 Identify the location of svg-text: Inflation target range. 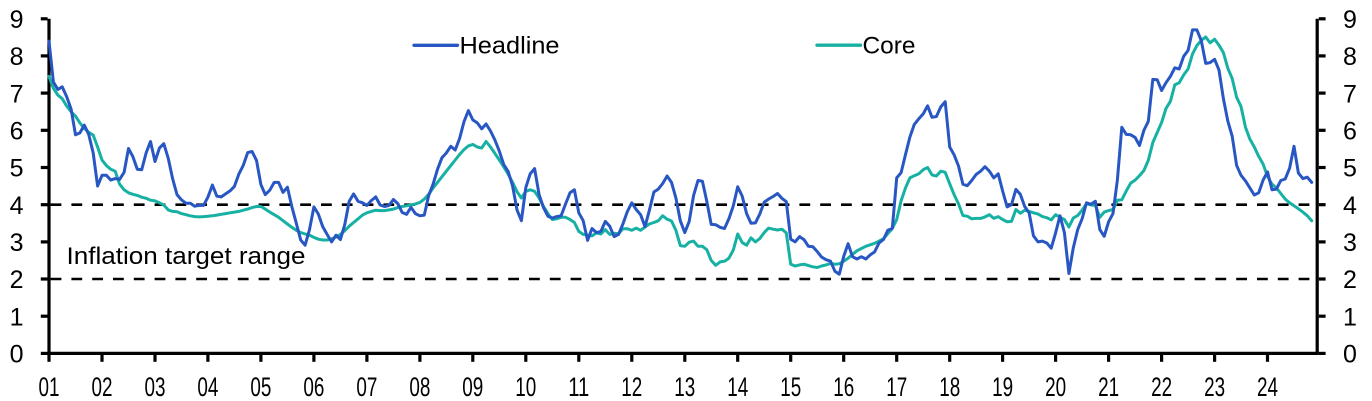
(186, 256).